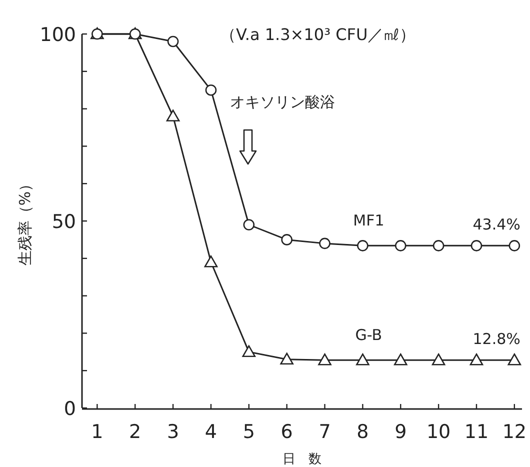  I want to click on x-tick-label: 11, so click(476, 432).